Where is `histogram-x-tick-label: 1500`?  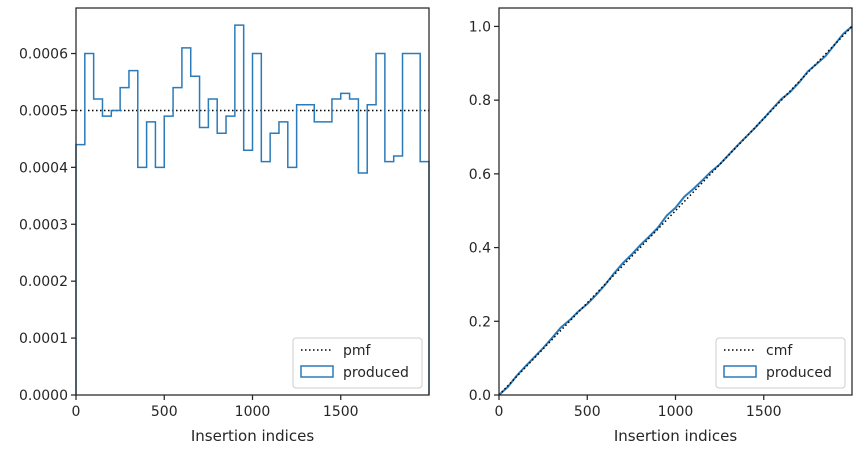 histogram-x-tick-label: 1500 is located at coordinates (341, 412).